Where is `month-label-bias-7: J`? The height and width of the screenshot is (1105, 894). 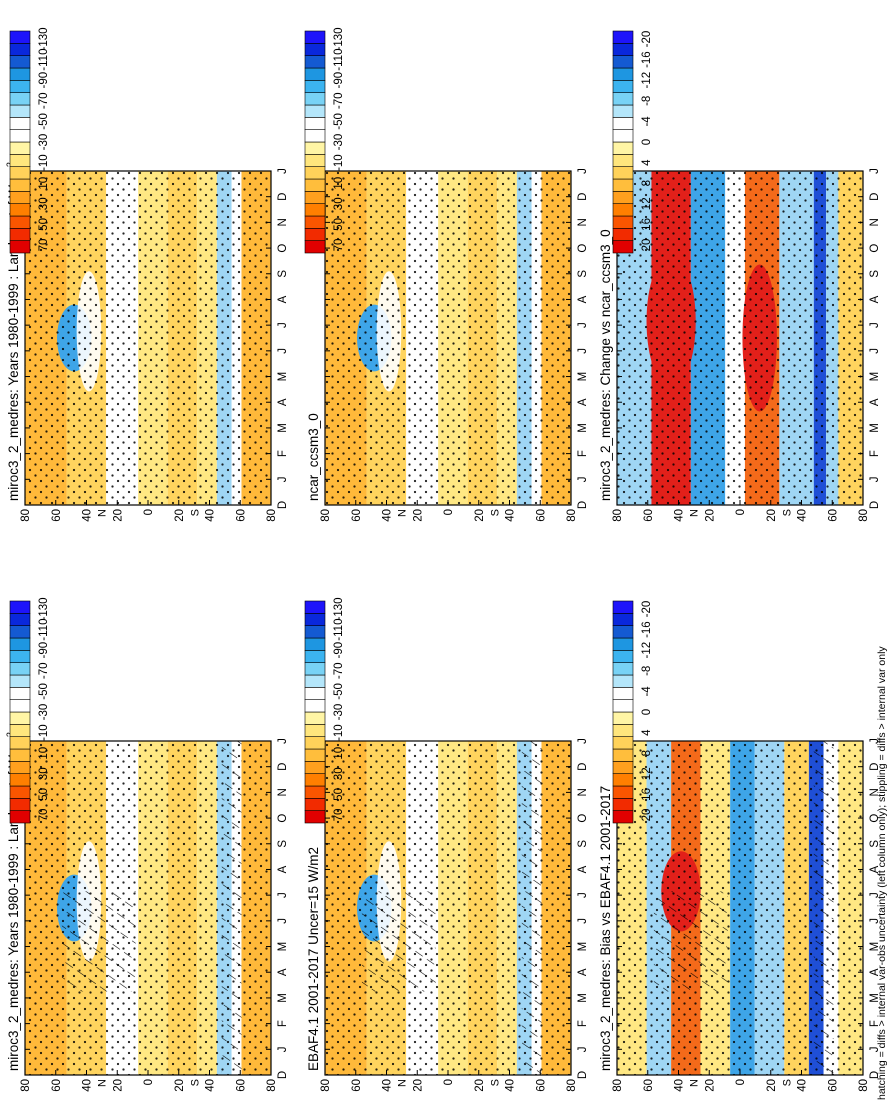
month-label-bias-7: J is located at coordinates (875, 895).